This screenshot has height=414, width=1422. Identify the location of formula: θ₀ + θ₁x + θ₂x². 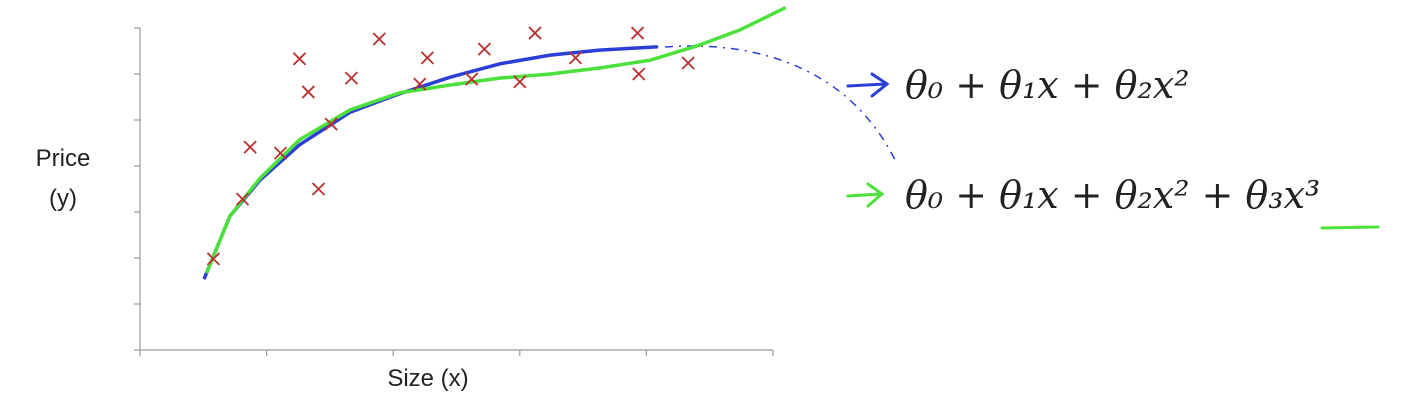
(1047, 85).